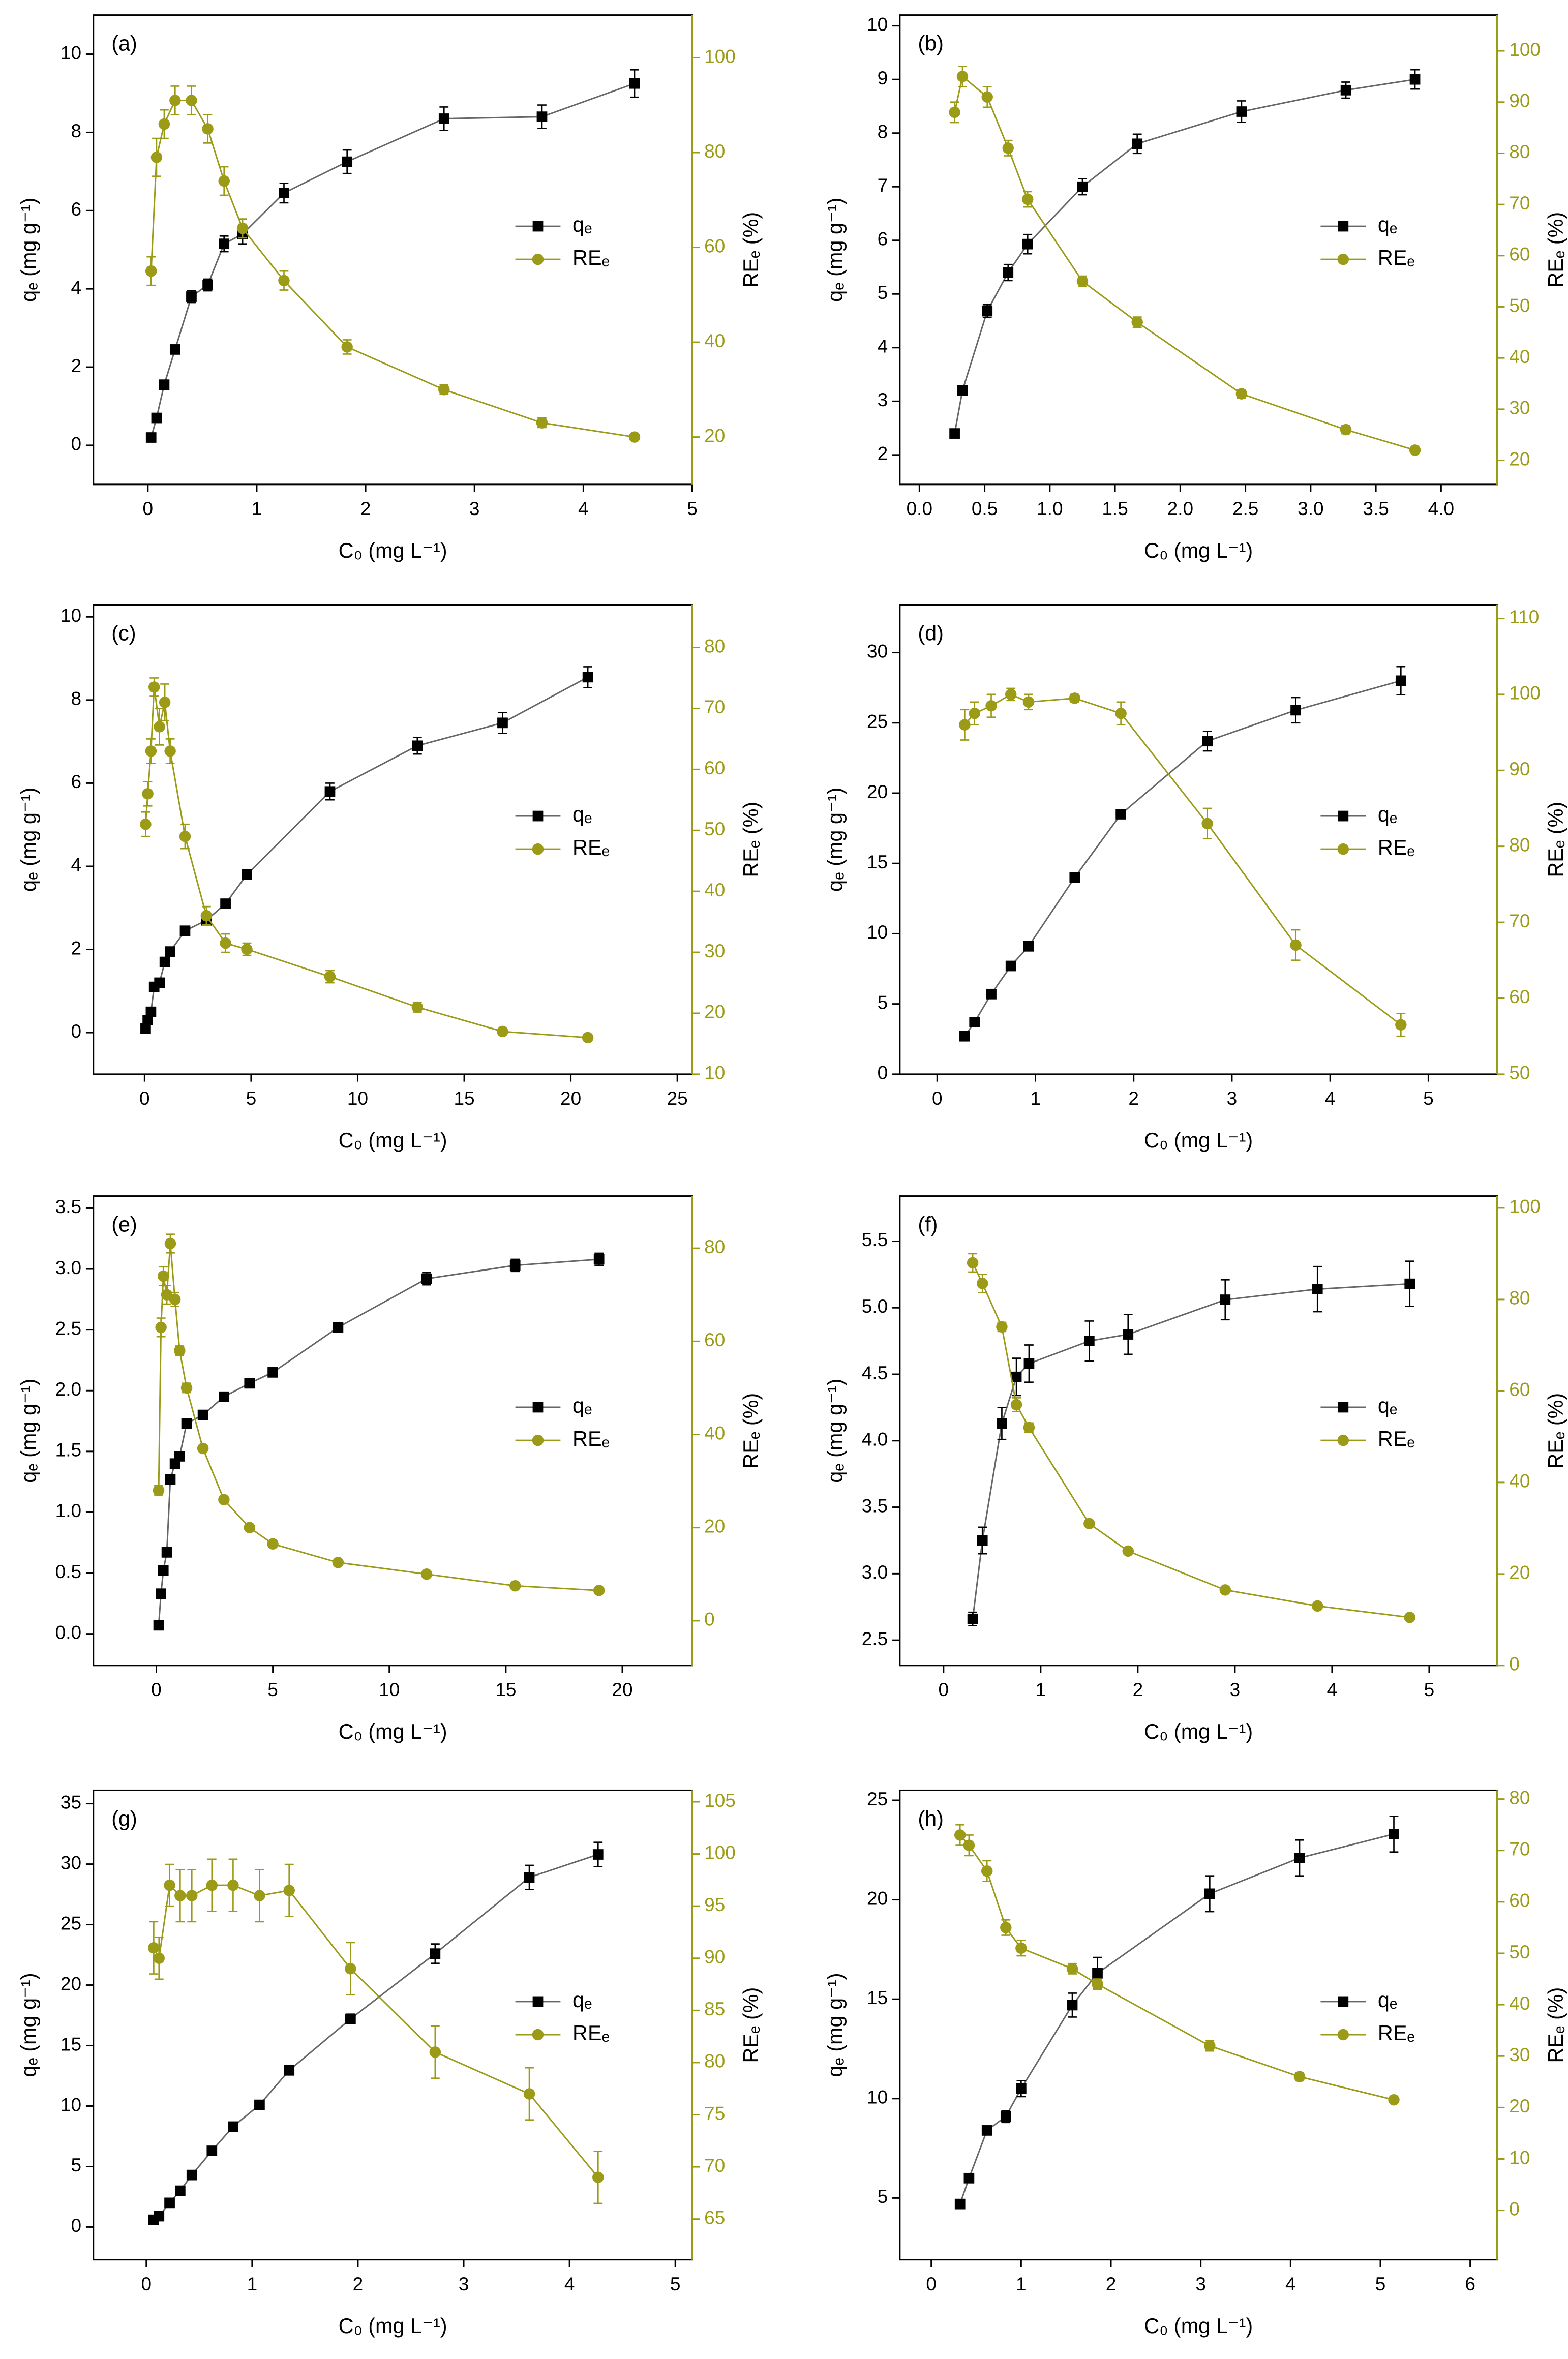 The height and width of the screenshot is (2359, 1568). I want to click on y-tick-label: 3.0, so click(68, 1267).